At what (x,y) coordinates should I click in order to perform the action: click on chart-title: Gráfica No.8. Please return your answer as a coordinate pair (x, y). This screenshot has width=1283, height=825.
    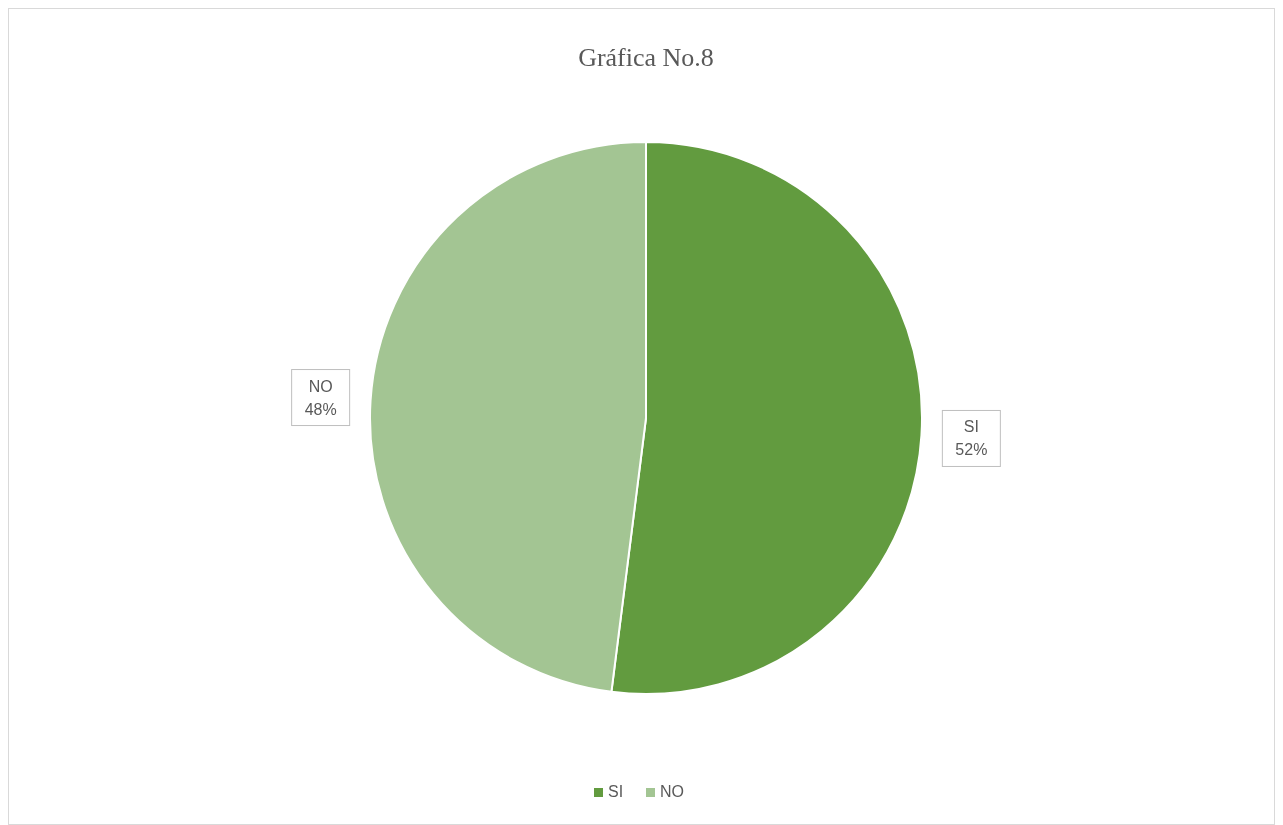
    Looking at the image, I should click on (646, 57).